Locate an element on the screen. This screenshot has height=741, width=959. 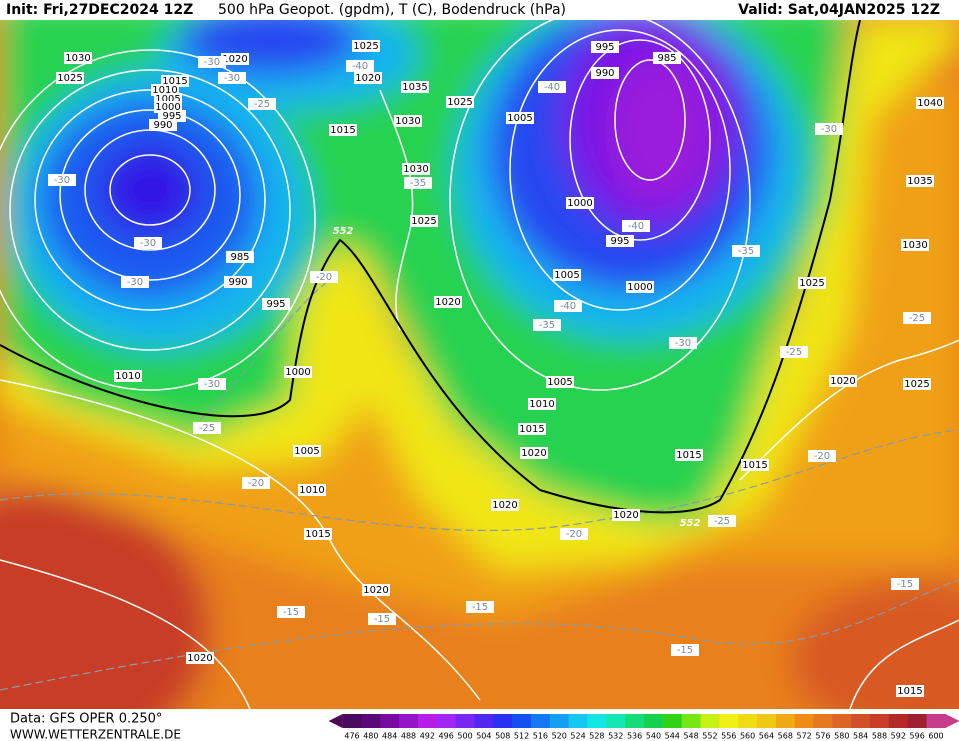
colorbar-label: 560 is located at coordinates (747, 736).